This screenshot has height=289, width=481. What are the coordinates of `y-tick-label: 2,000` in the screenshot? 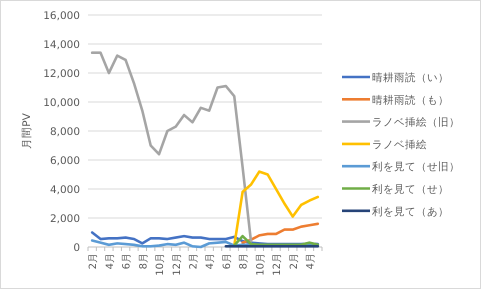 It's located at (65, 219).